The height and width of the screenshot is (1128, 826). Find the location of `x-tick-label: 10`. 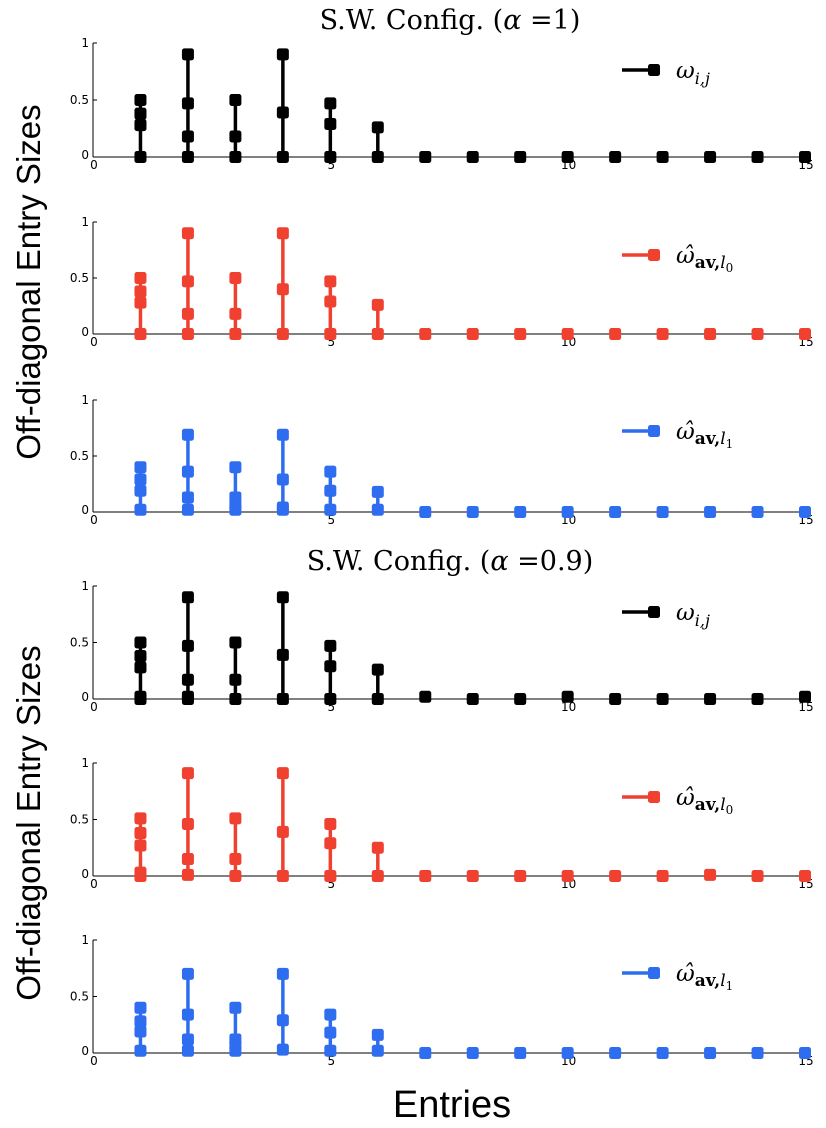

x-tick-label: 10 is located at coordinates (568, 707).